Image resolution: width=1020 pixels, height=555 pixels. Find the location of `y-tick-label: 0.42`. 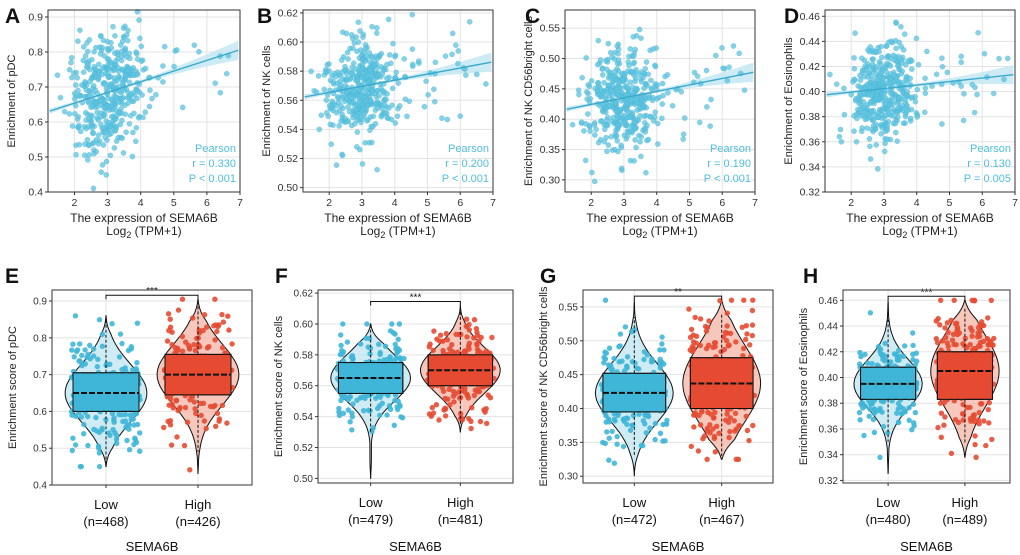

y-tick-label: 0.42 is located at coordinates (810, 67).